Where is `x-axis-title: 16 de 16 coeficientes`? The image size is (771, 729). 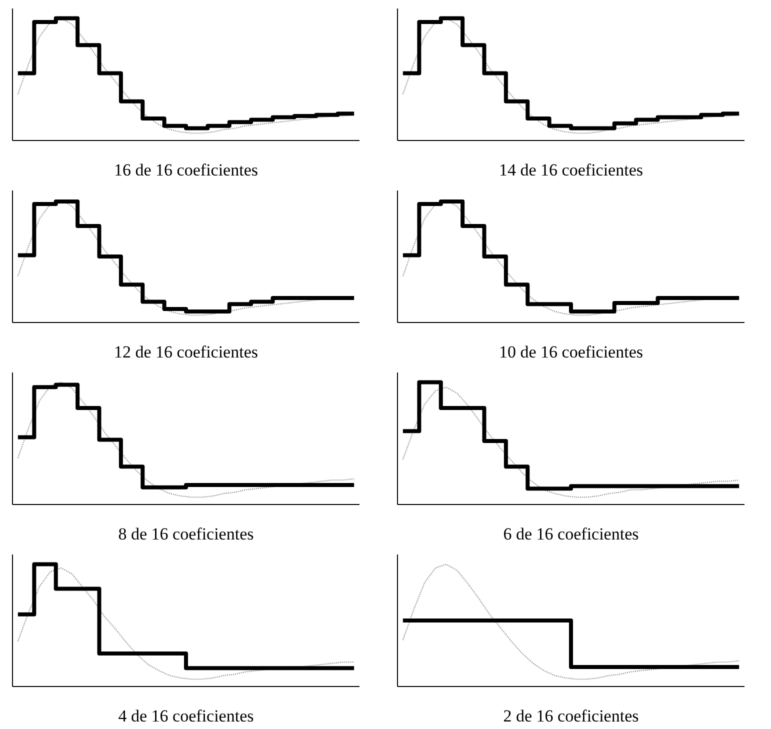 x-axis-title: 16 de 16 coeficientes is located at coordinates (186, 170).